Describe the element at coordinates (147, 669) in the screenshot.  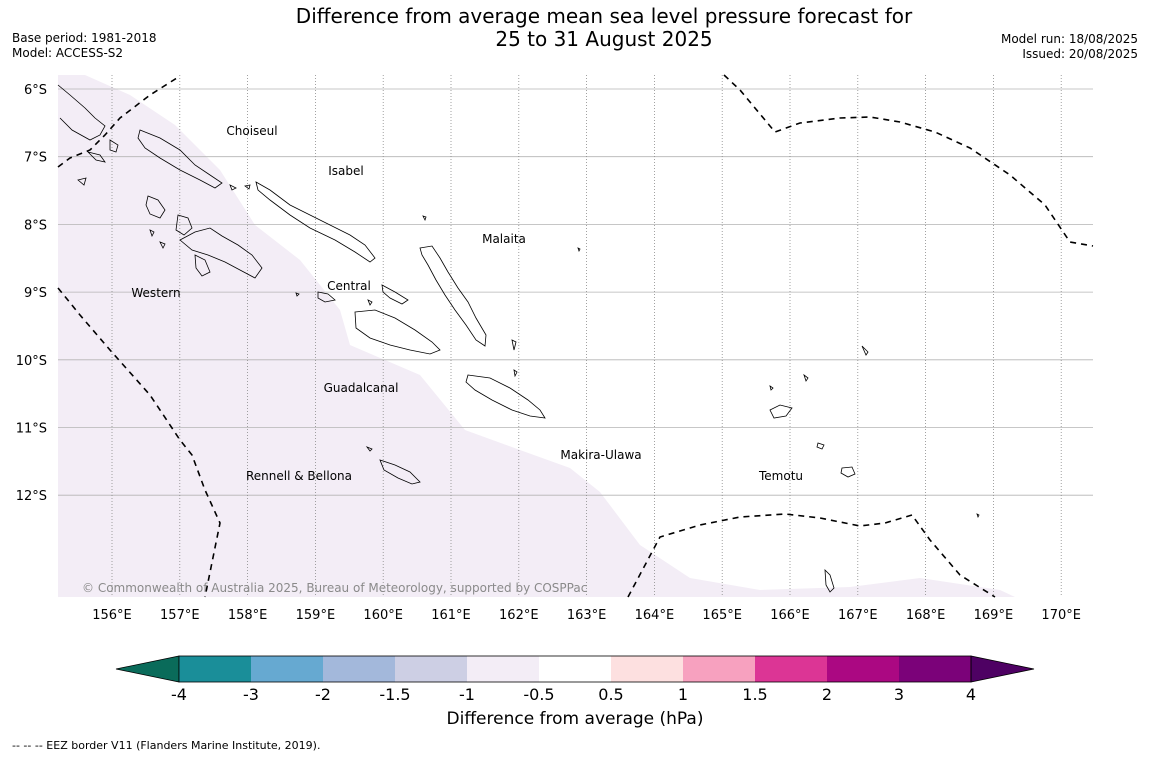
I see `colorbar-under-arrow` at that location.